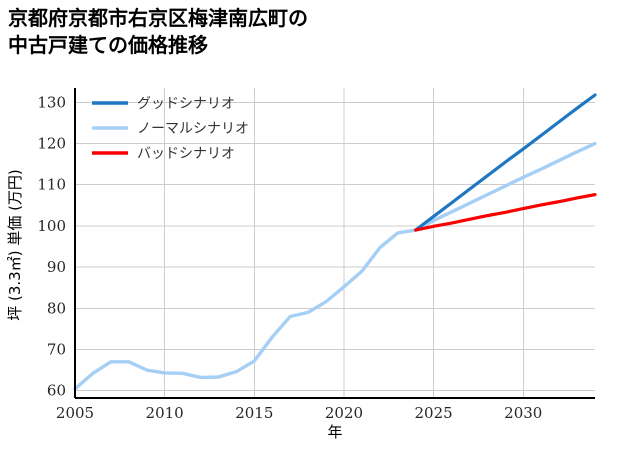  What do you see at coordinates (56, 267) in the screenshot?
I see `y-tick-label: 90` at bounding box center [56, 267].